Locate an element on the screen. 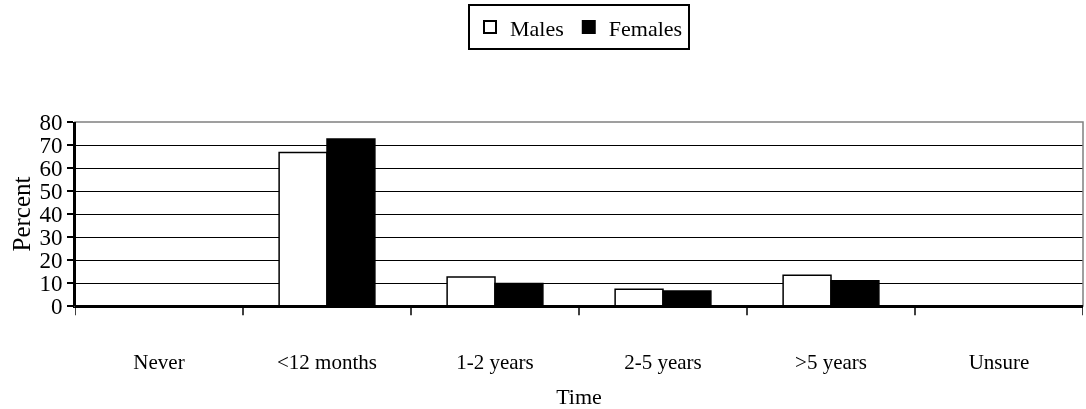 The image size is (1086, 409). x-tick-label: Never is located at coordinates (159, 362).